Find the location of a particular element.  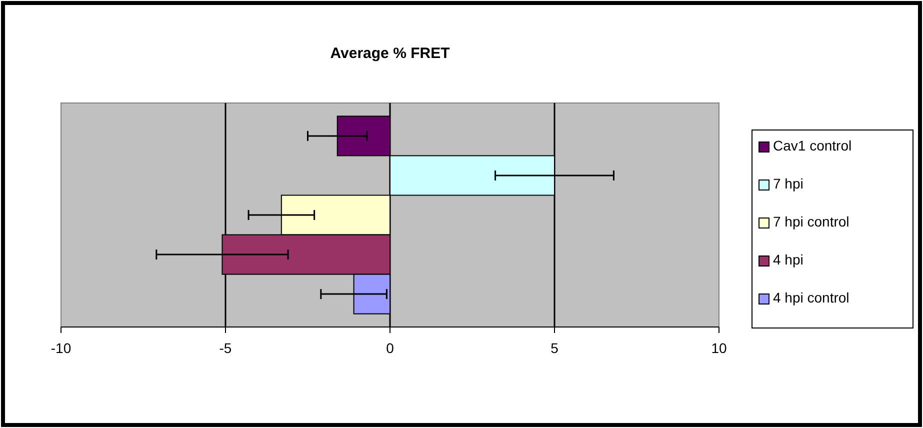

x-tick-label: 0 is located at coordinates (390, 348).